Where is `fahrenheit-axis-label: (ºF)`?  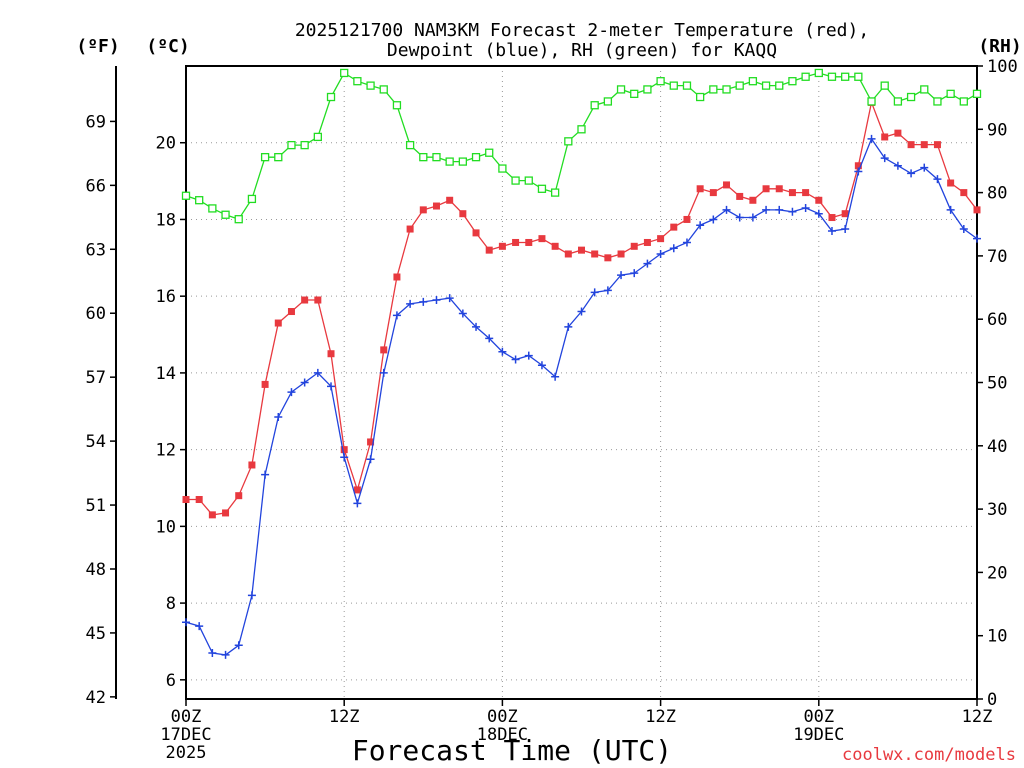
fahrenheit-axis-label: (ºF) is located at coordinates (97, 46).